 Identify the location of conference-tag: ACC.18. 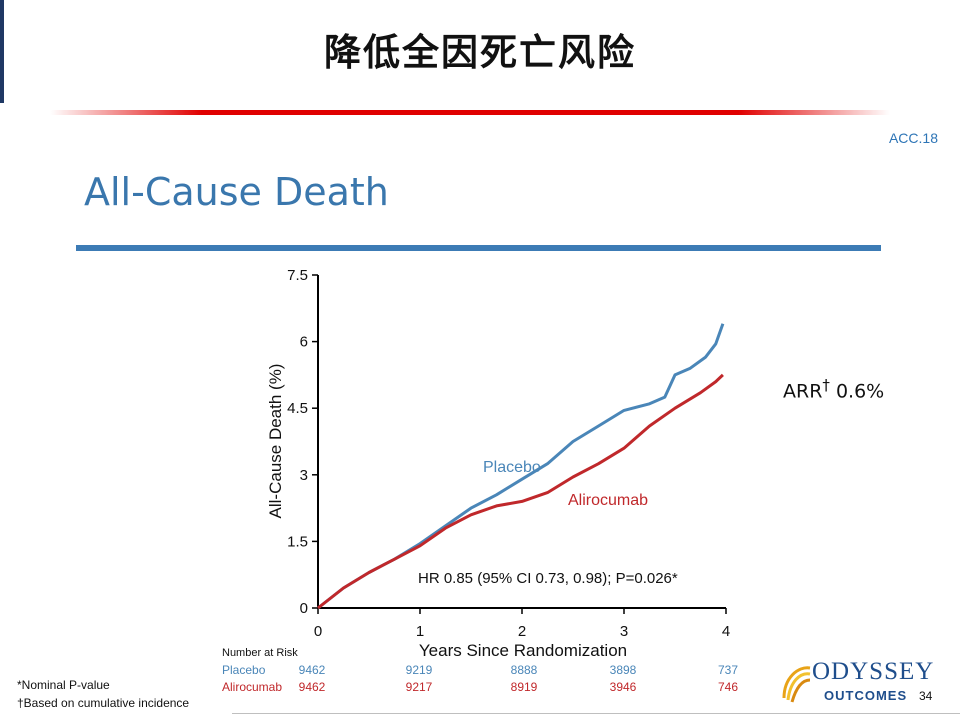
(913, 138).